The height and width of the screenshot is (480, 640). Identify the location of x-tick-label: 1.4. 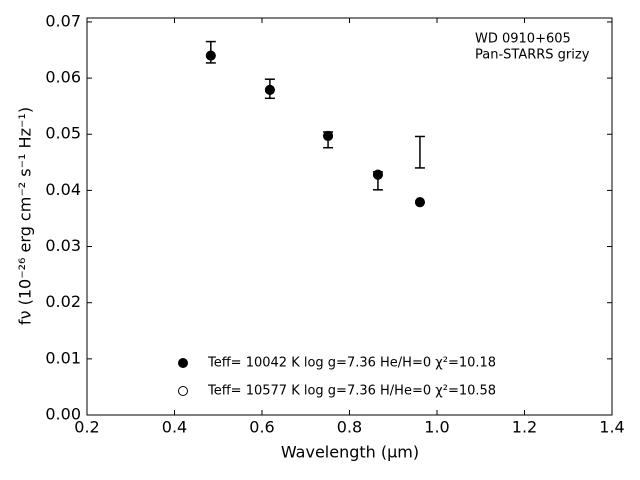
(611, 427).